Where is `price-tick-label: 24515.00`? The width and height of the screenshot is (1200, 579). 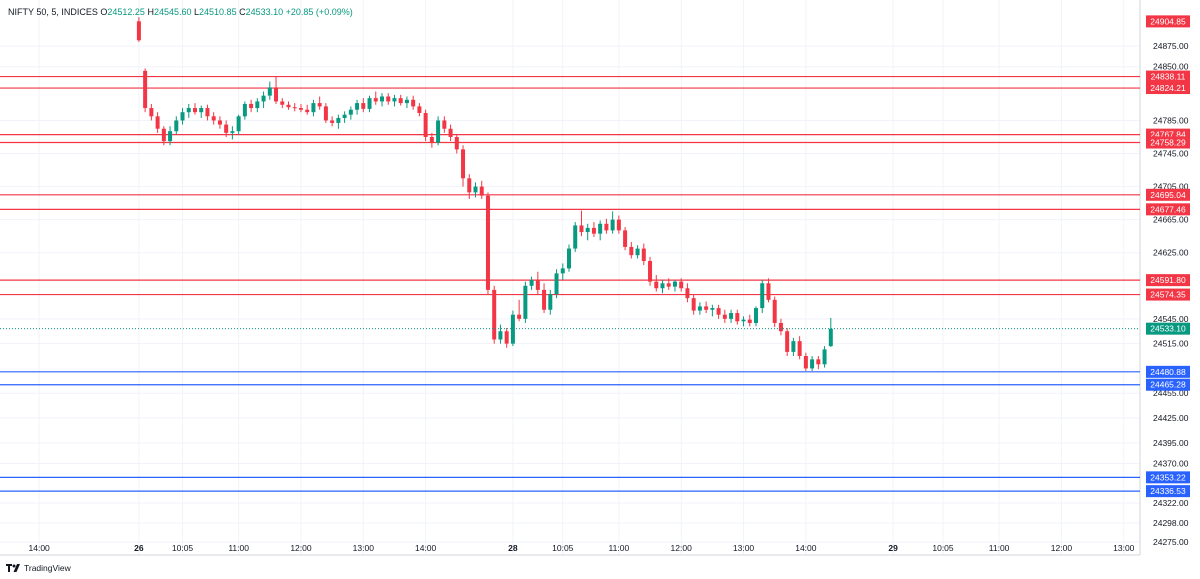
price-tick-label: 24515.00 is located at coordinates (1171, 344).